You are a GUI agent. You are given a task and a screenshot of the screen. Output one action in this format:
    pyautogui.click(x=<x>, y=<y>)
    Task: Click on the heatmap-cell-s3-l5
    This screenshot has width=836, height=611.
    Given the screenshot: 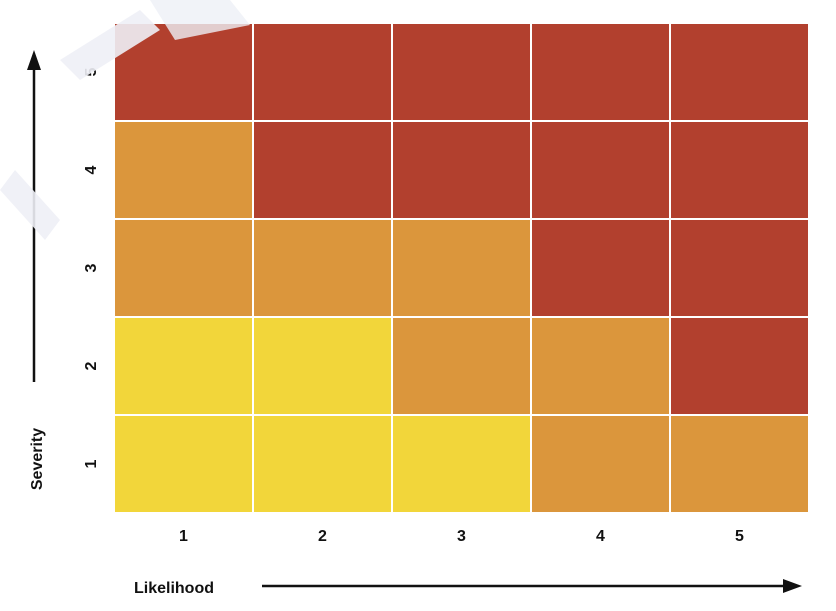 What is the action you would take?
    pyautogui.click(x=739, y=268)
    